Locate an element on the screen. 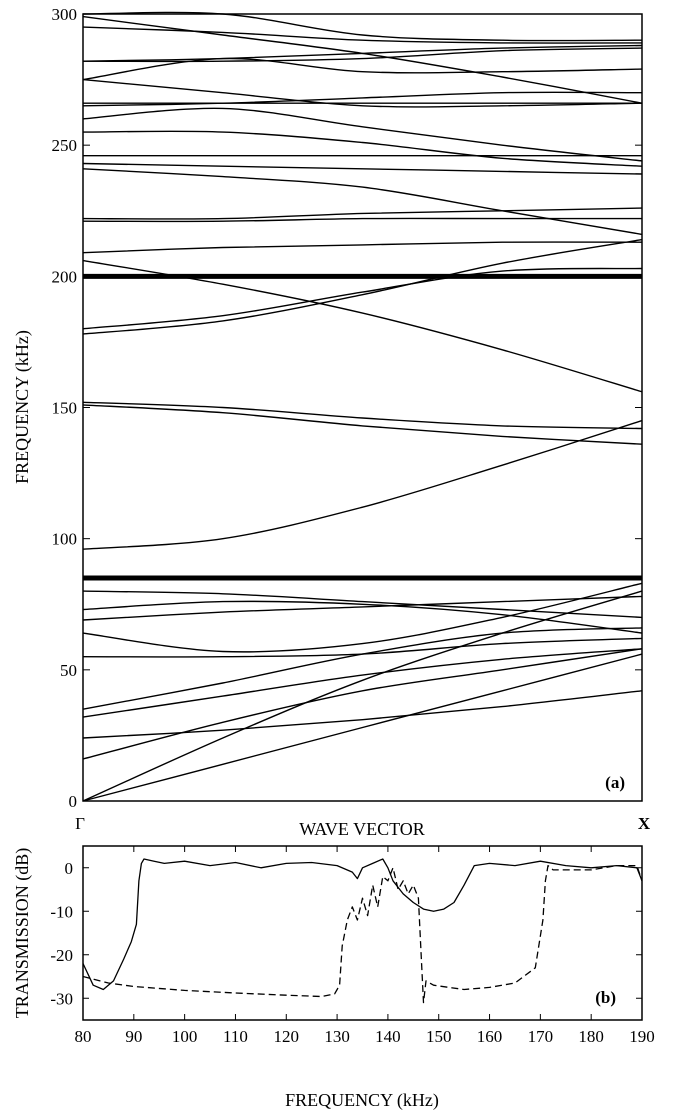 This screenshot has width=673, height=1114. transmission-y-axis-title: TRANSMISSION (dB) is located at coordinates (22, 933).